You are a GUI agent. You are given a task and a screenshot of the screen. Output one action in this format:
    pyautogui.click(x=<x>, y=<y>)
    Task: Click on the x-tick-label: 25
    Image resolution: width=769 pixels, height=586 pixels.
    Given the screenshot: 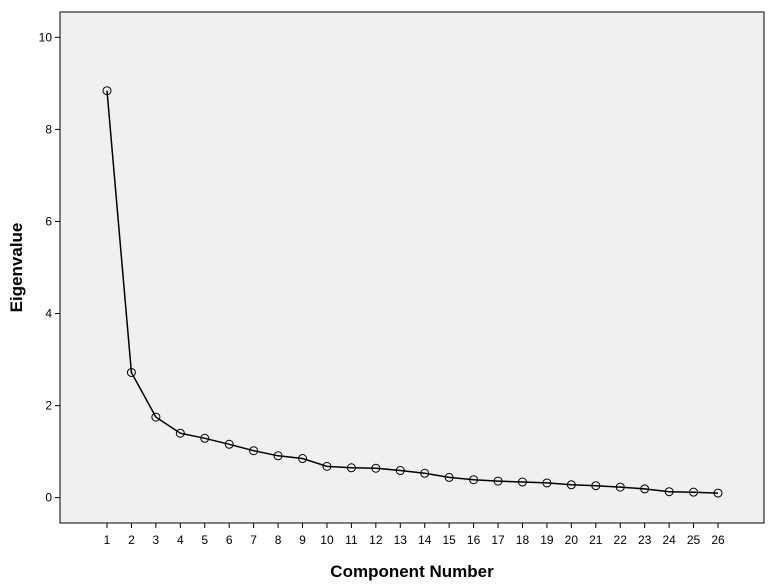 What is the action you would take?
    pyautogui.click(x=694, y=540)
    